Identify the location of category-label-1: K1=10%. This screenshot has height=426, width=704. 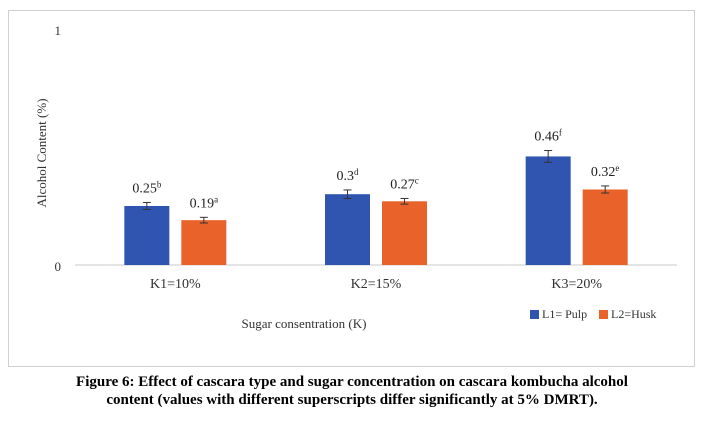
(175, 284).